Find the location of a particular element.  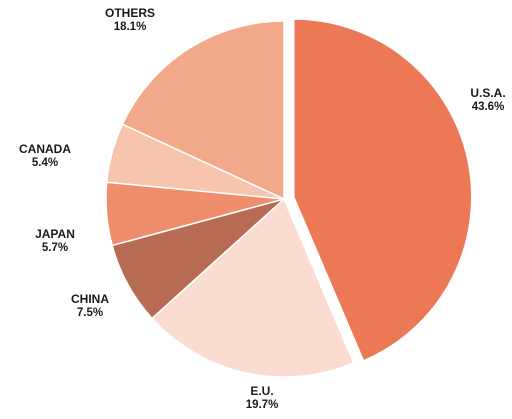

slice-label-u-s-a: U.S.A. is located at coordinates (487, 93).